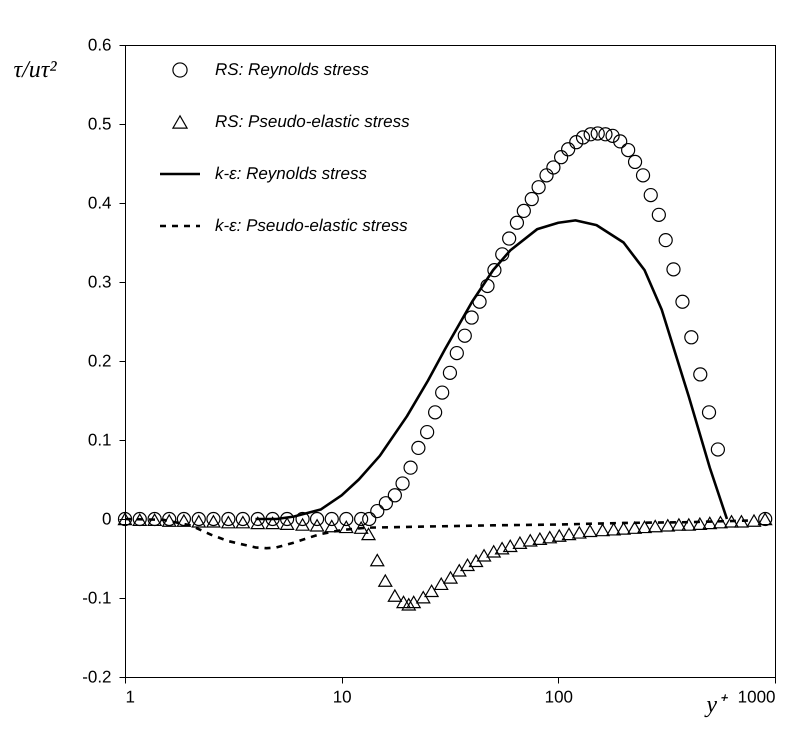 The image size is (809, 735). I want to click on y-tick-label: -0.1, so click(97, 598).